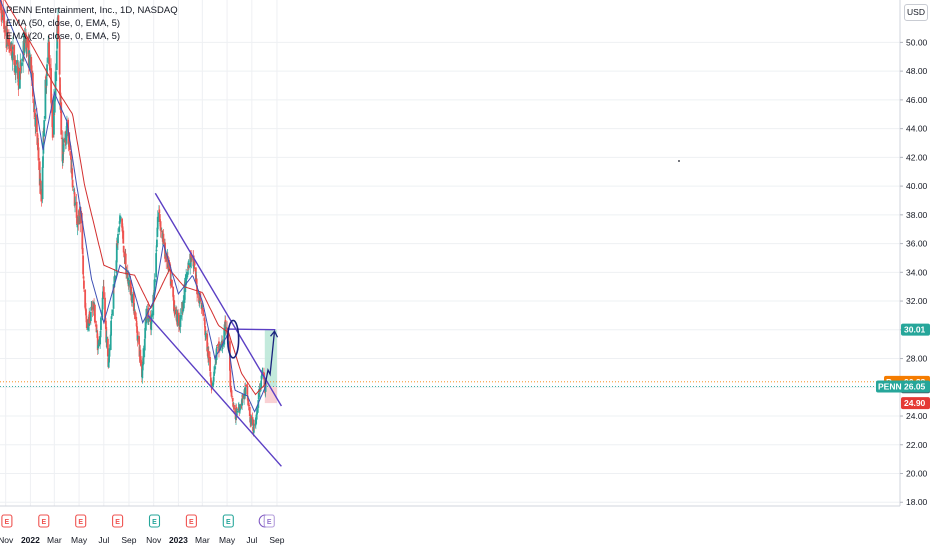 The height and width of the screenshot is (550, 932). Describe the element at coordinates (915, 330) in the screenshot. I see `target-price-text: 30.01` at that location.